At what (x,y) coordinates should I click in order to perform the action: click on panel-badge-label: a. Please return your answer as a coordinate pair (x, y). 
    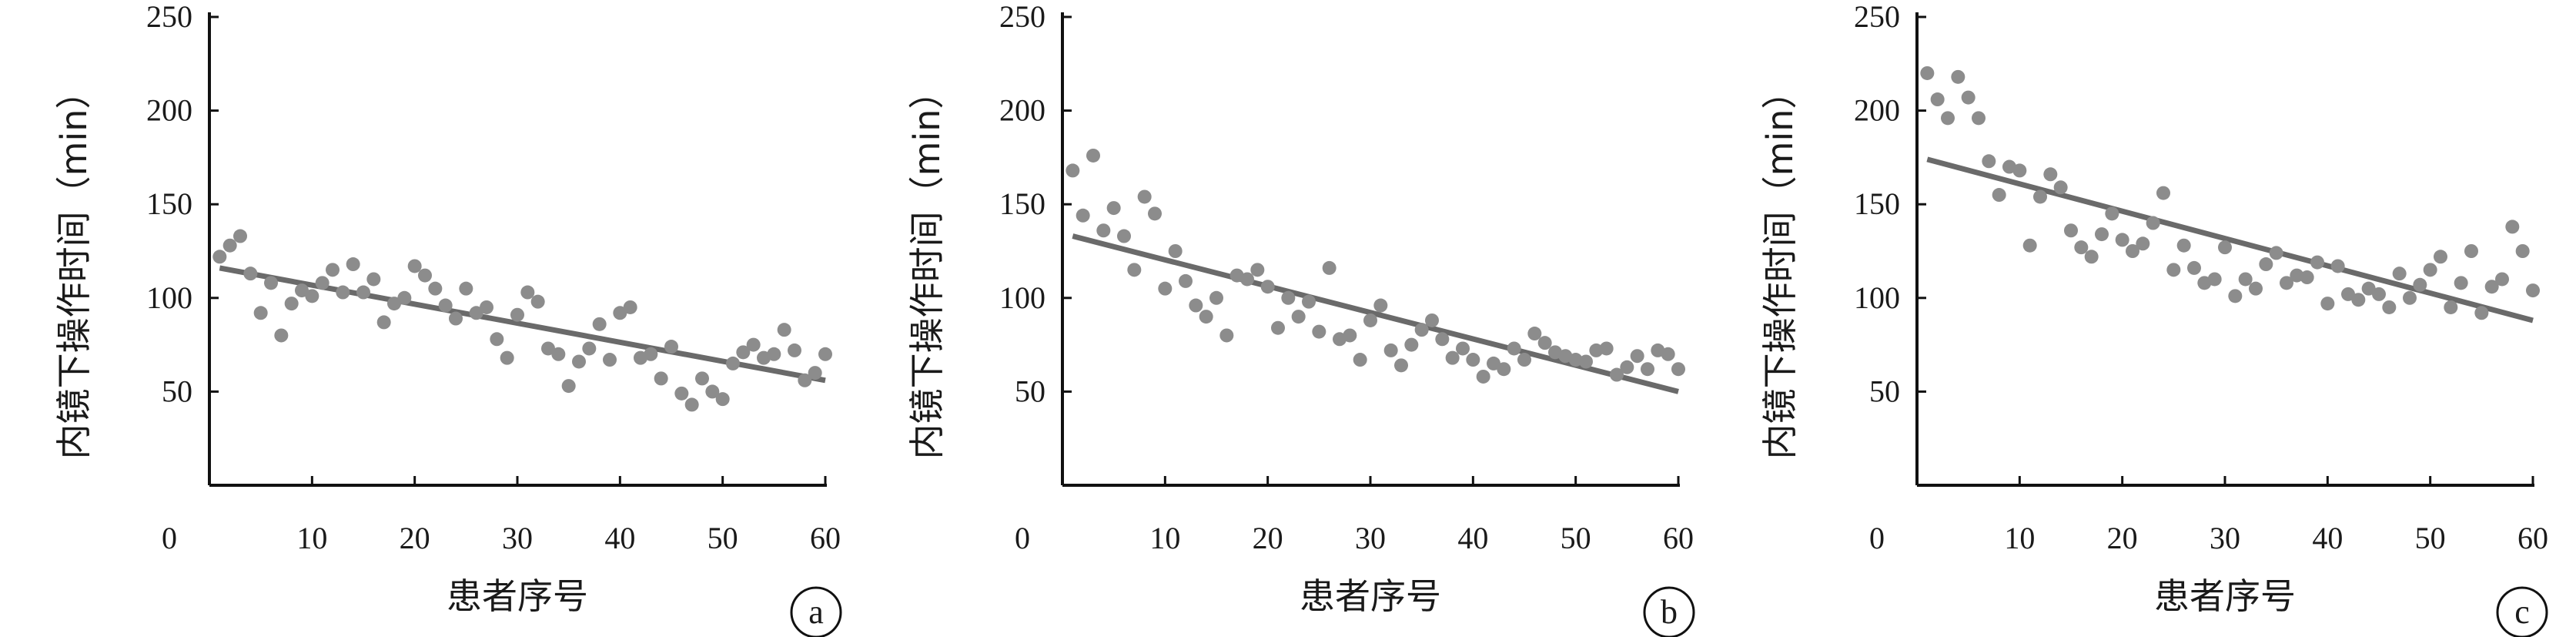
    Looking at the image, I should click on (816, 612).